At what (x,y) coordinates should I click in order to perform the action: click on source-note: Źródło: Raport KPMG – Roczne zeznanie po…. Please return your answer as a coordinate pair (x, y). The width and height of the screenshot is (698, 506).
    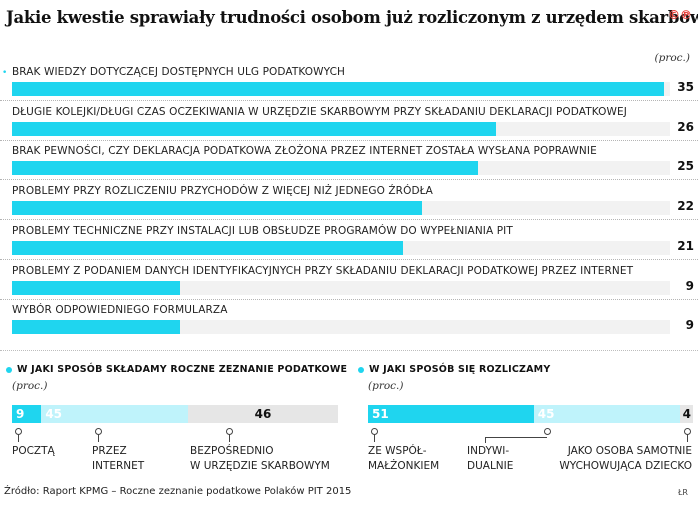
    Looking at the image, I should click on (178, 491).